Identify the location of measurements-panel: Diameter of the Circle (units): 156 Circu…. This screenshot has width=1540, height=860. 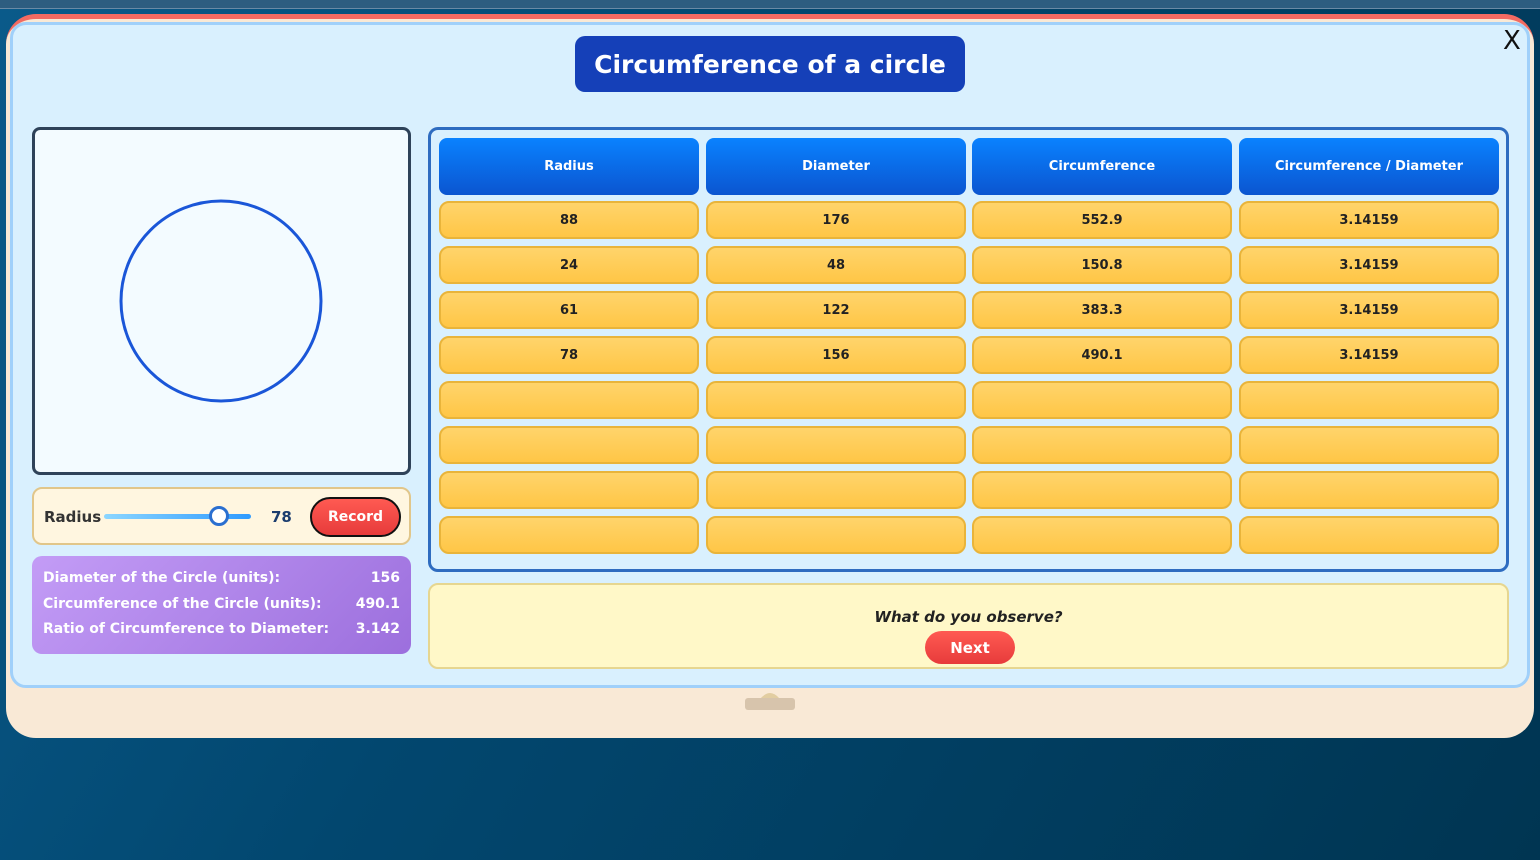
(221, 605).